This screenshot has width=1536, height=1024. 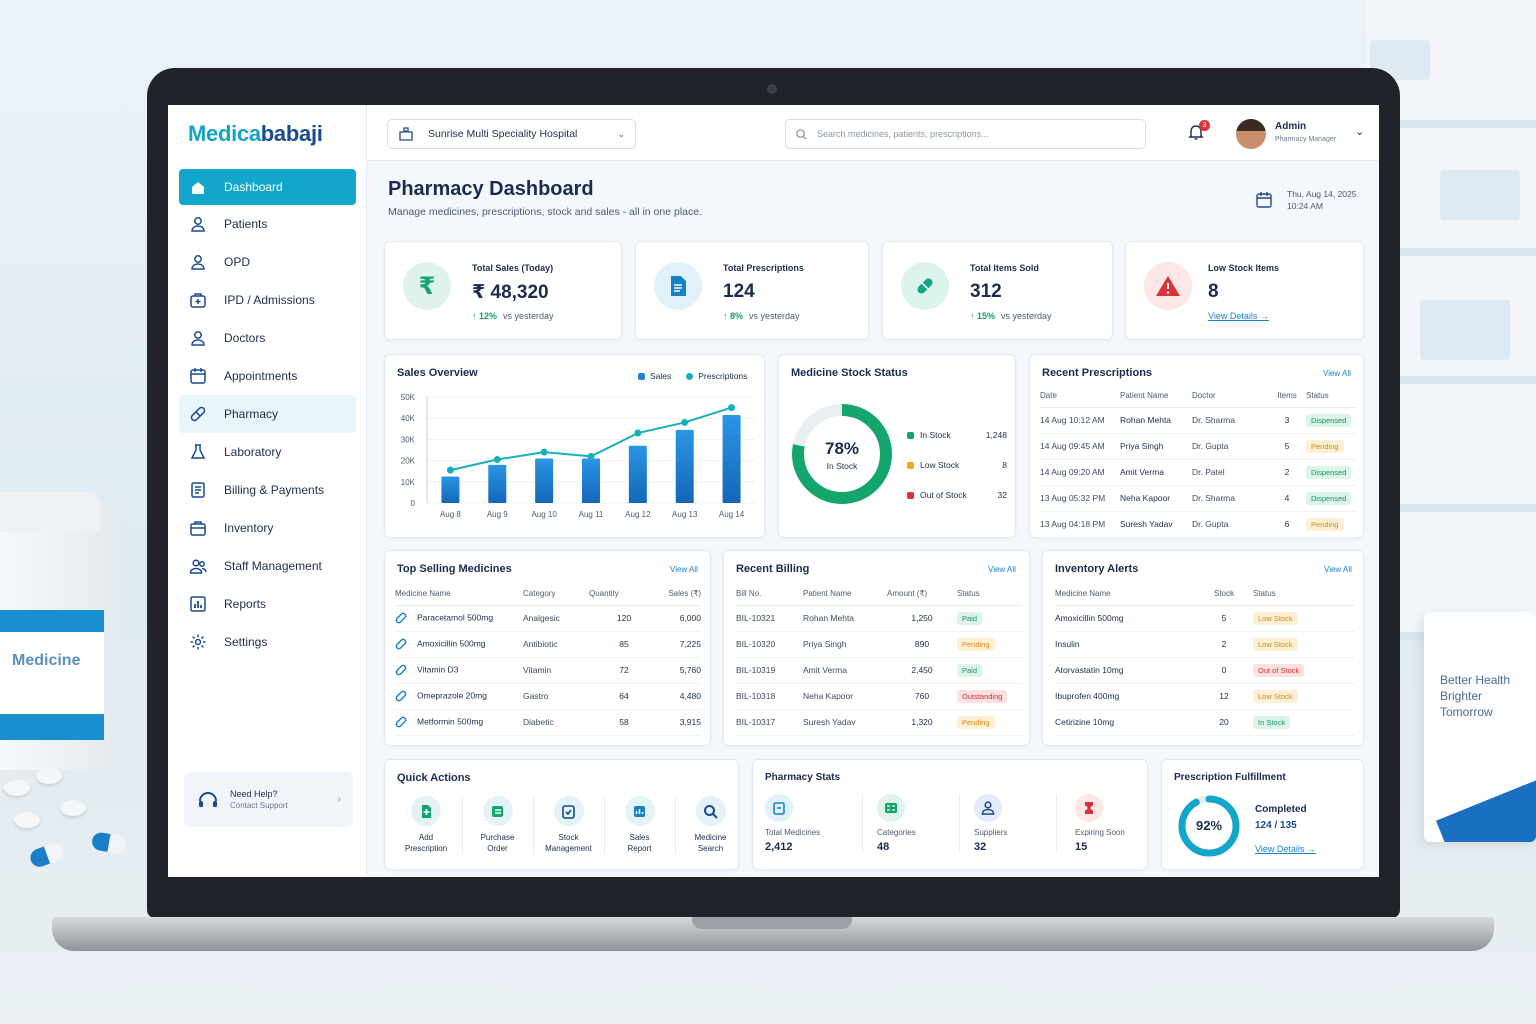 I want to click on table-row: BIL-10317 Suresh Yadav 1,320 Pending, so click(x=879, y=722).